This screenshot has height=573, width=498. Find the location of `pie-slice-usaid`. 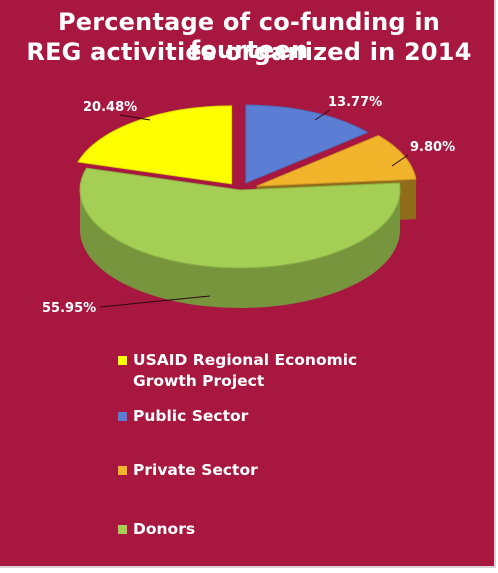

pie-slice-usaid is located at coordinates (155, 145).